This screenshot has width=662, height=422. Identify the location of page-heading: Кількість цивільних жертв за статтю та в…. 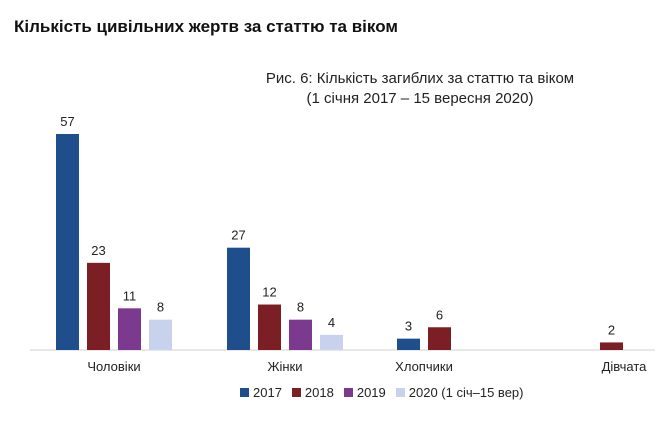
(206, 26).